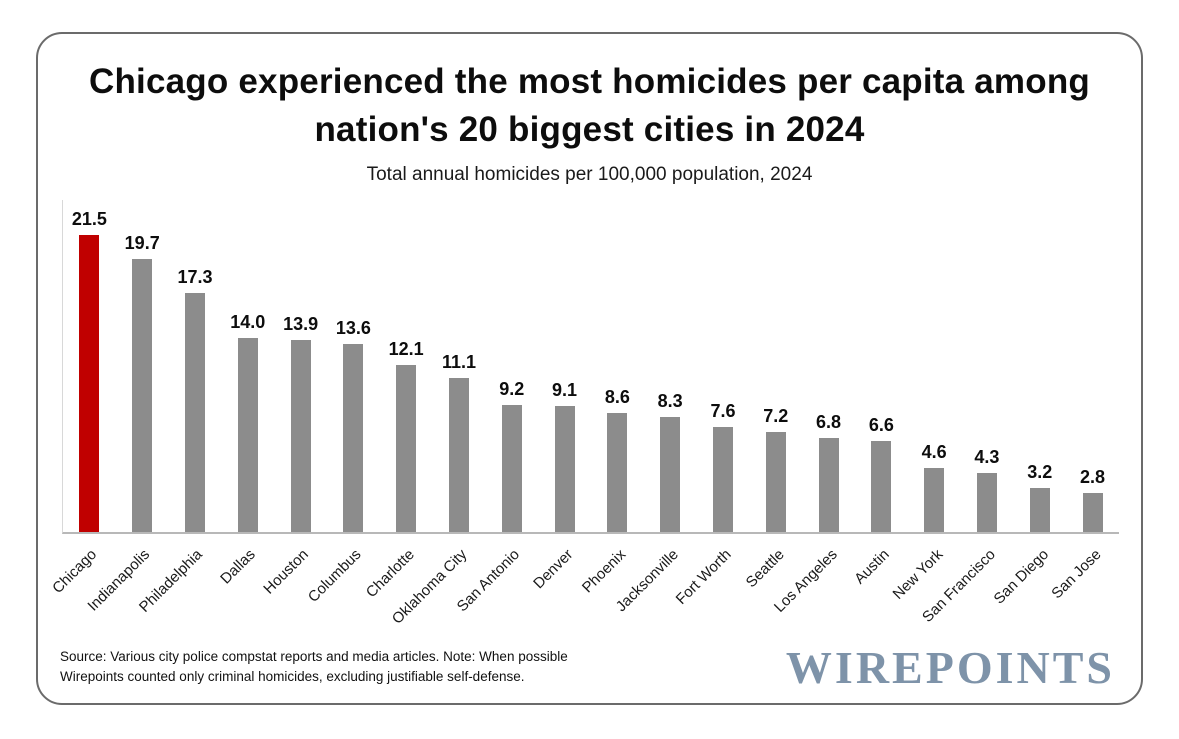 This screenshot has width=1179, height=739. Describe the element at coordinates (406, 348) in the screenshot. I see `value-label: 12.1` at that location.